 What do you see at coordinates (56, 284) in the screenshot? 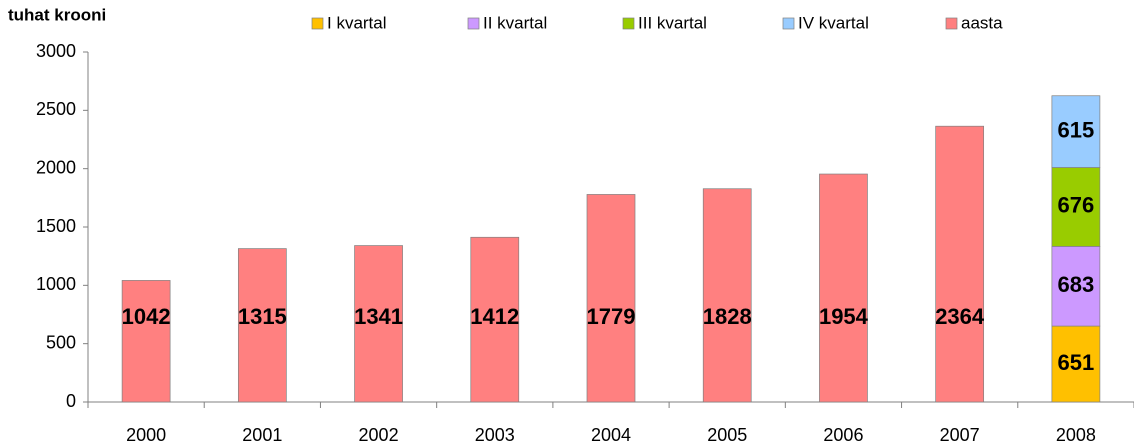
I see `y-tick-label: 1000` at bounding box center [56, 284].